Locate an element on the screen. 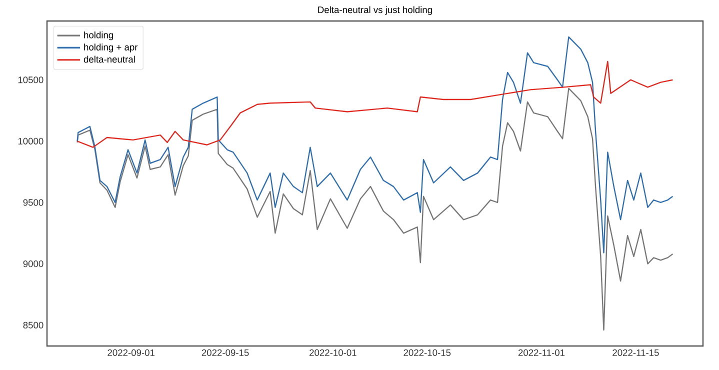 The image size is (719, 370). x-tick-label: 2022-11-15 is located at coordinates (635, 352).